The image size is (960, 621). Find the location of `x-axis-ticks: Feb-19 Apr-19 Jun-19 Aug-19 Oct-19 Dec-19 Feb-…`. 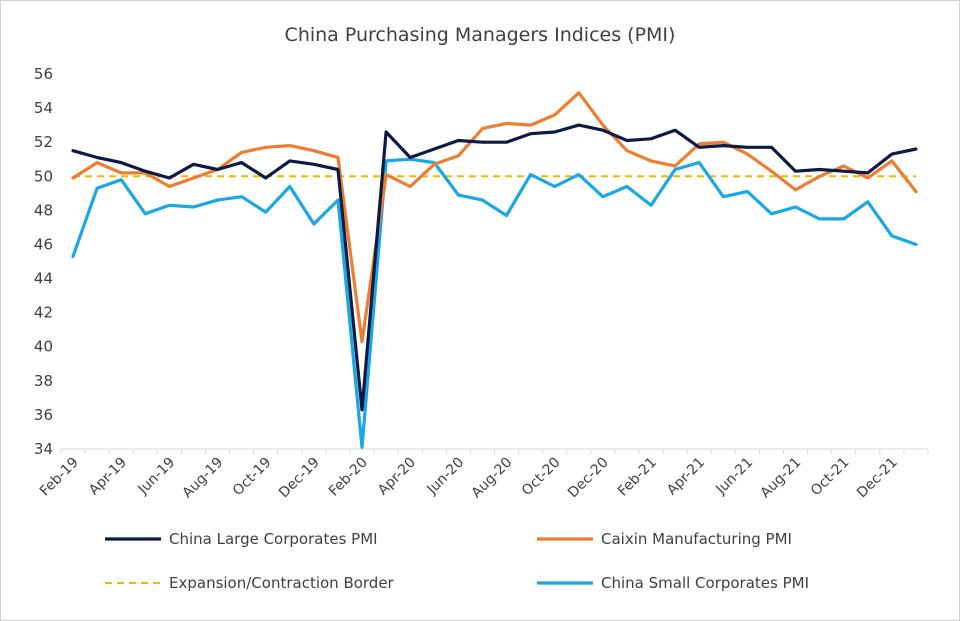

x-axis-ticks: Feb-19 Apr-19 Jun-19 Aug-19 Oct-19 Dec-19 Feb-… is located at coordinates (483, 475).